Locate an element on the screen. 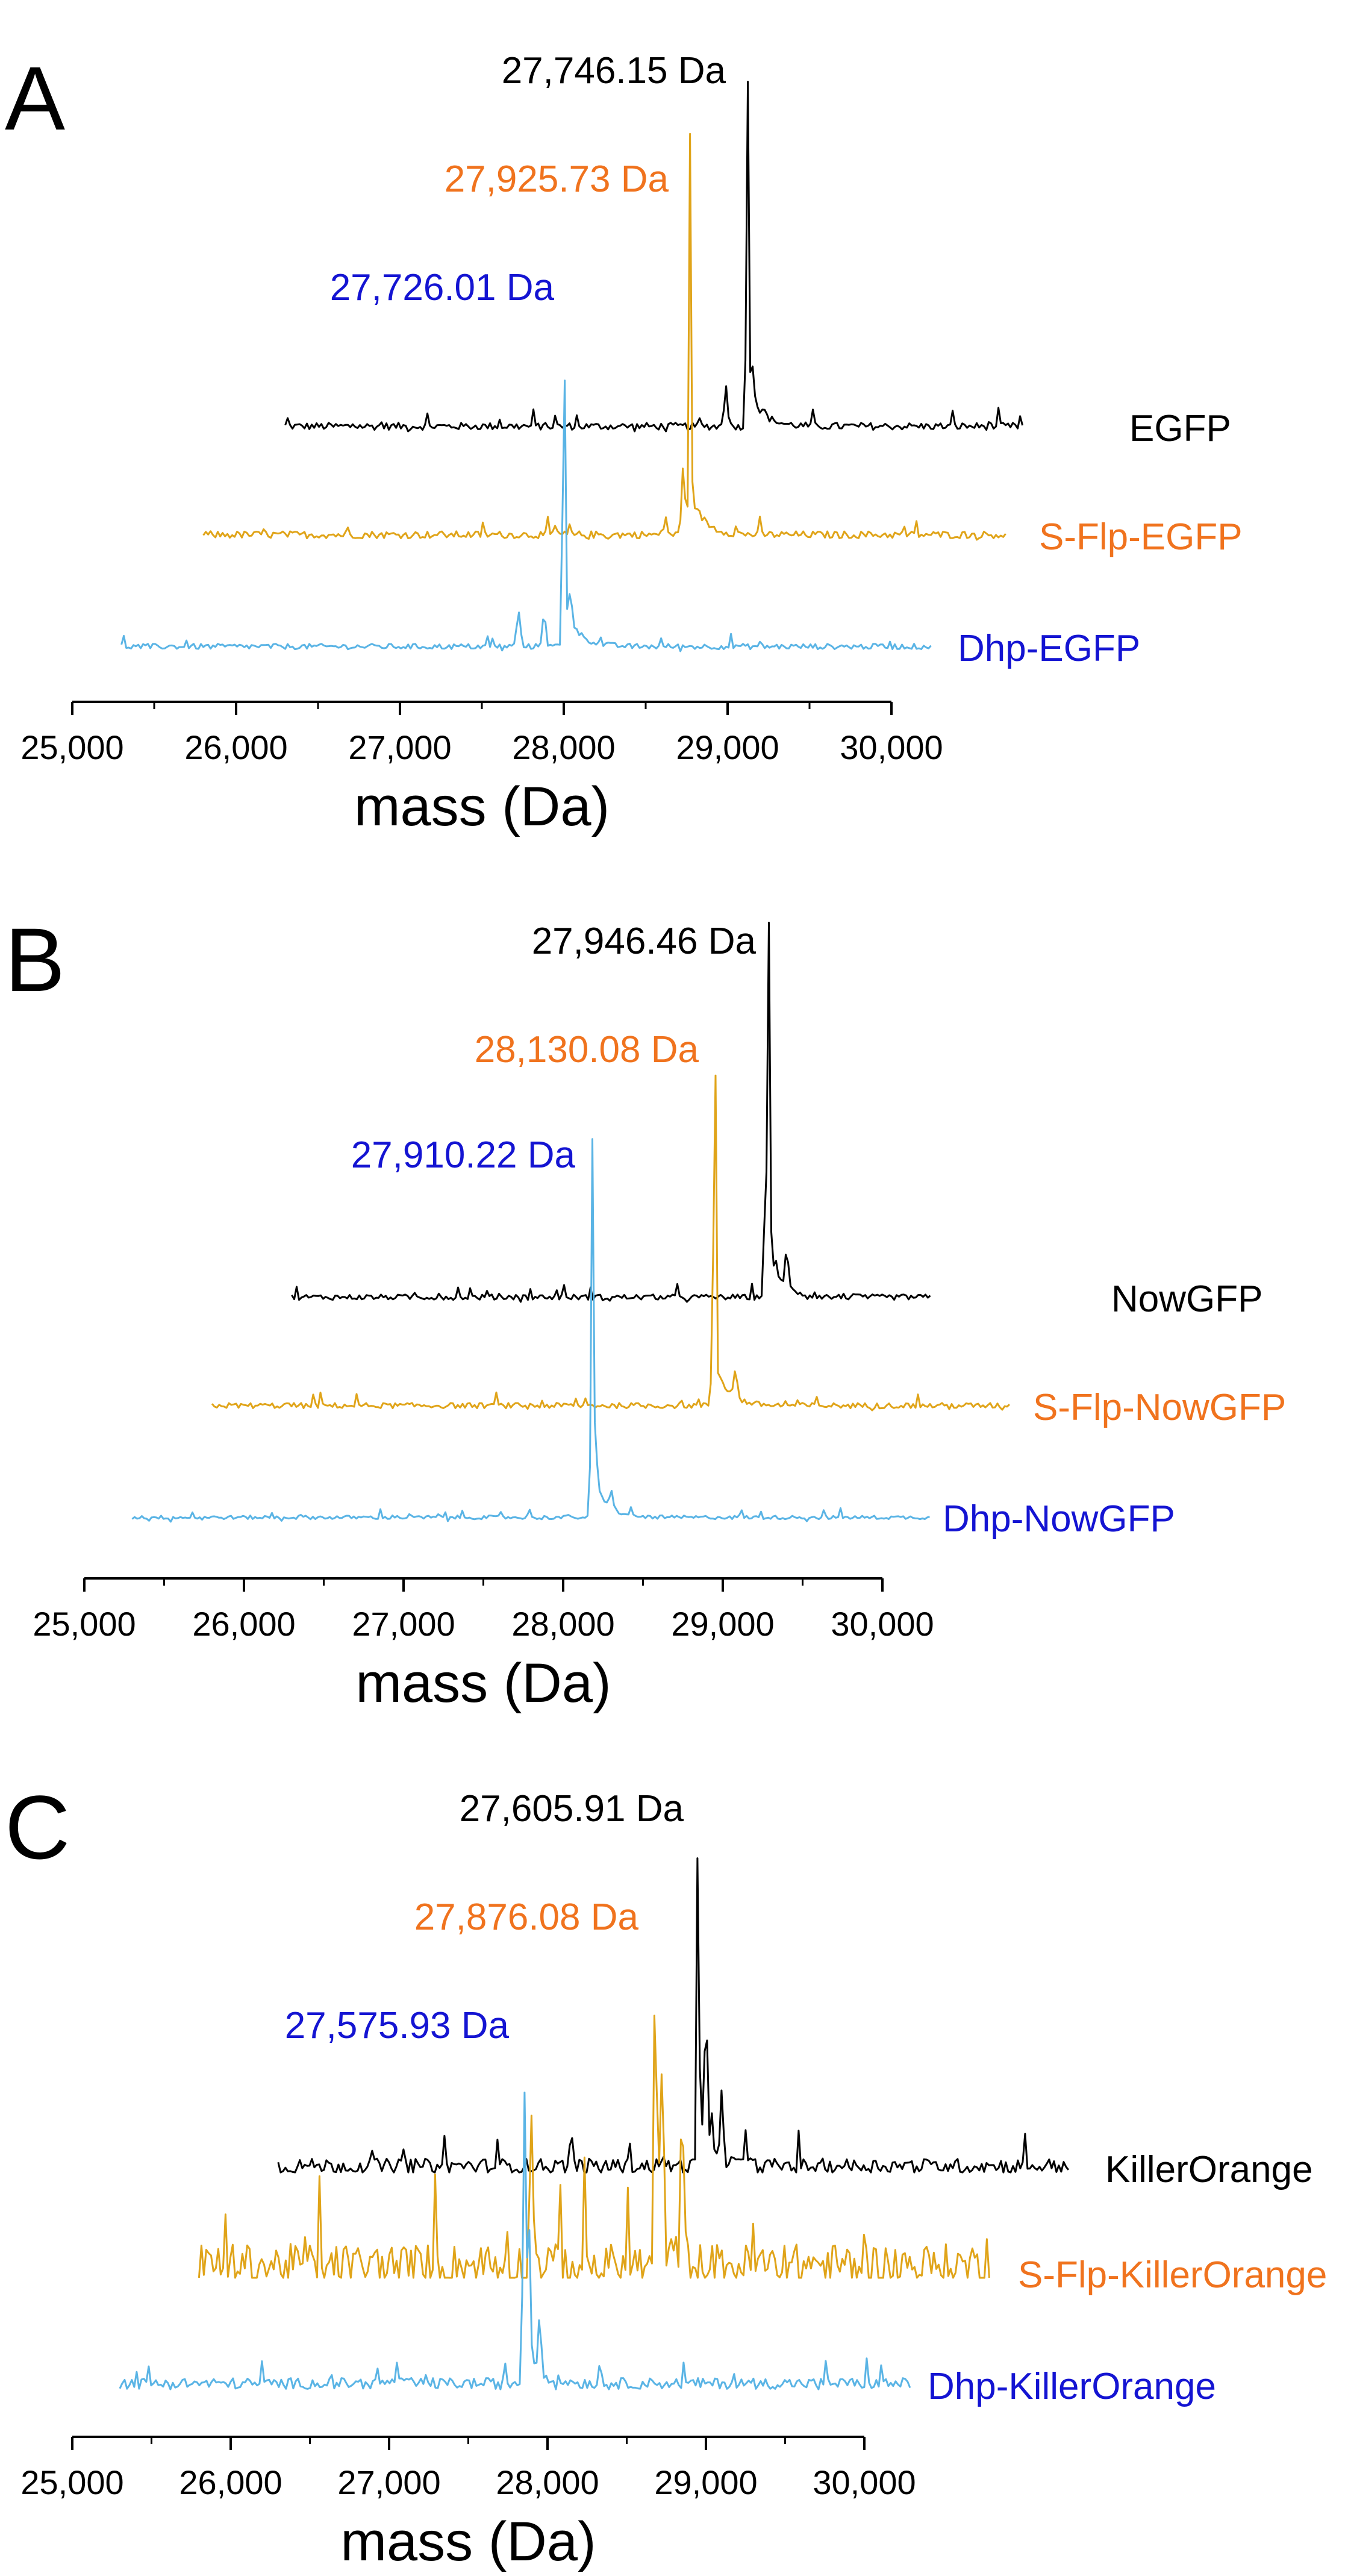 This screenshot has width=1348, height=2576. peak-mass-label: 27,925.73 Da is located at coordinates (557, 179).